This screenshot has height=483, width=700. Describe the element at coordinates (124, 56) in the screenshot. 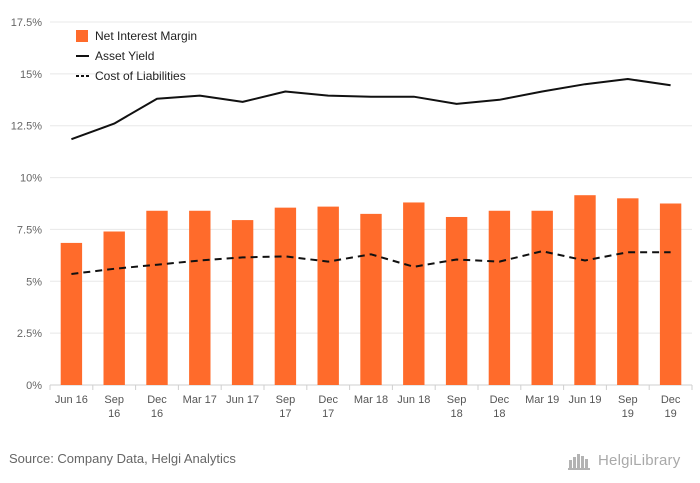

I see `legend-label: Asset Yield` at that location.